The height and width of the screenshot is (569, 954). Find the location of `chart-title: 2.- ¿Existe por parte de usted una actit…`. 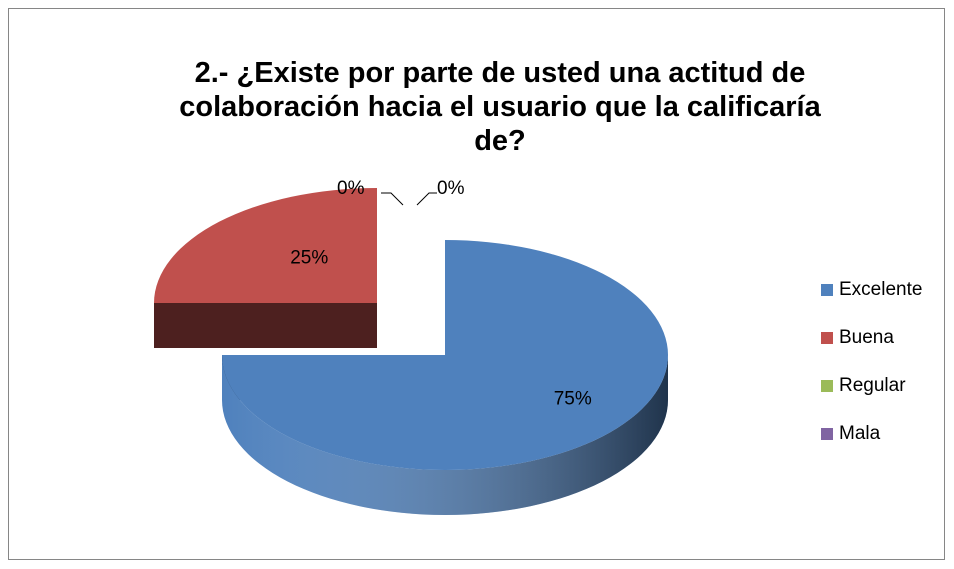

chart-title: 2.- ¿Existe por parte de usted una actit… is located at coordinates (500, 107).